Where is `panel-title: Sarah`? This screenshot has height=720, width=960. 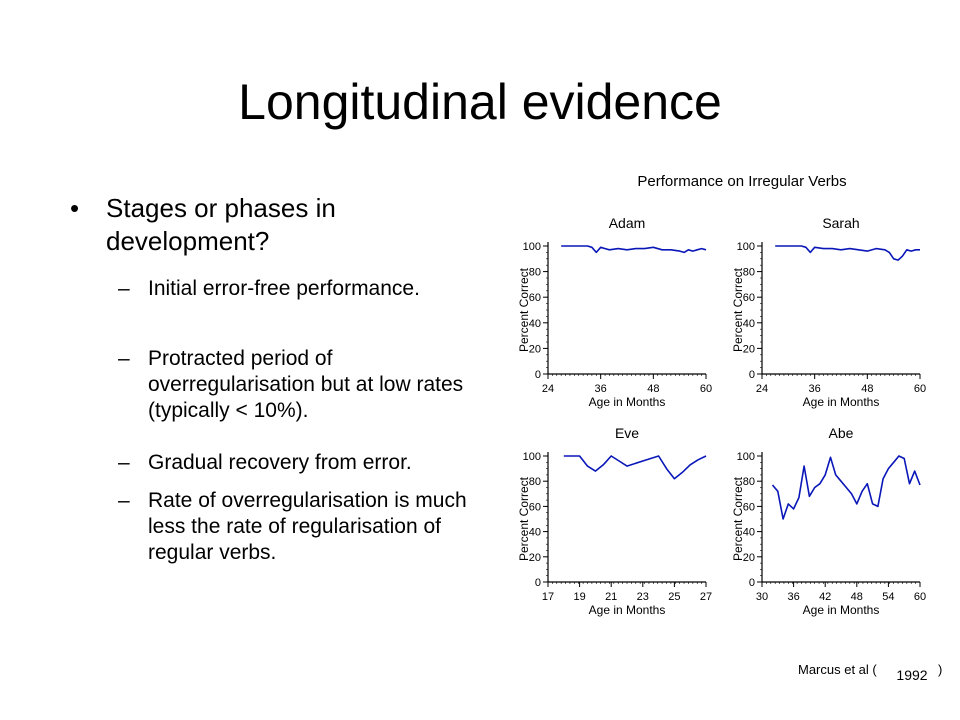 panel-title: Sarah is located at coordinates (840, 223).